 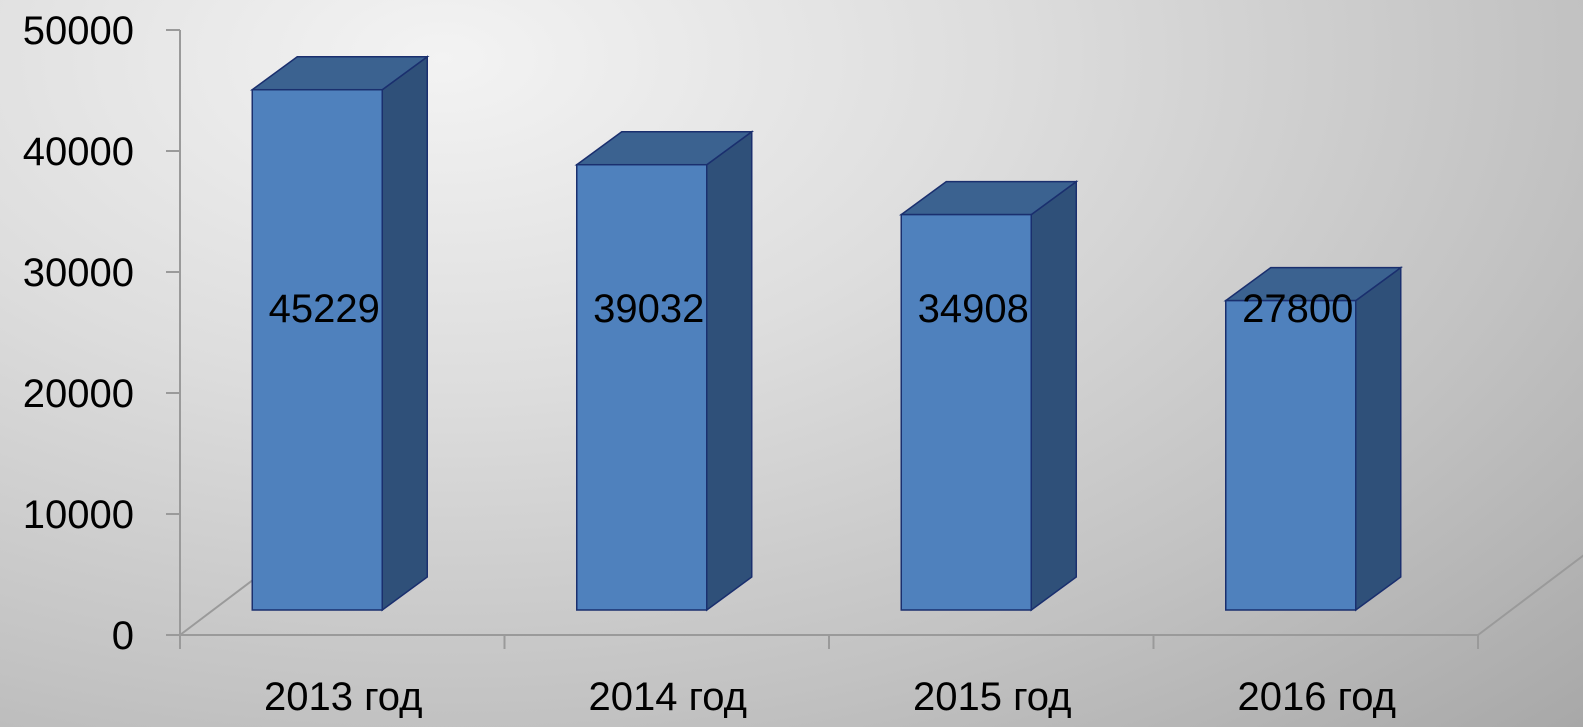 What do you see at coordinates (78, 273) in the screenshot?
I see `y-tick-label: 30000` at bounding box center [78, 273].